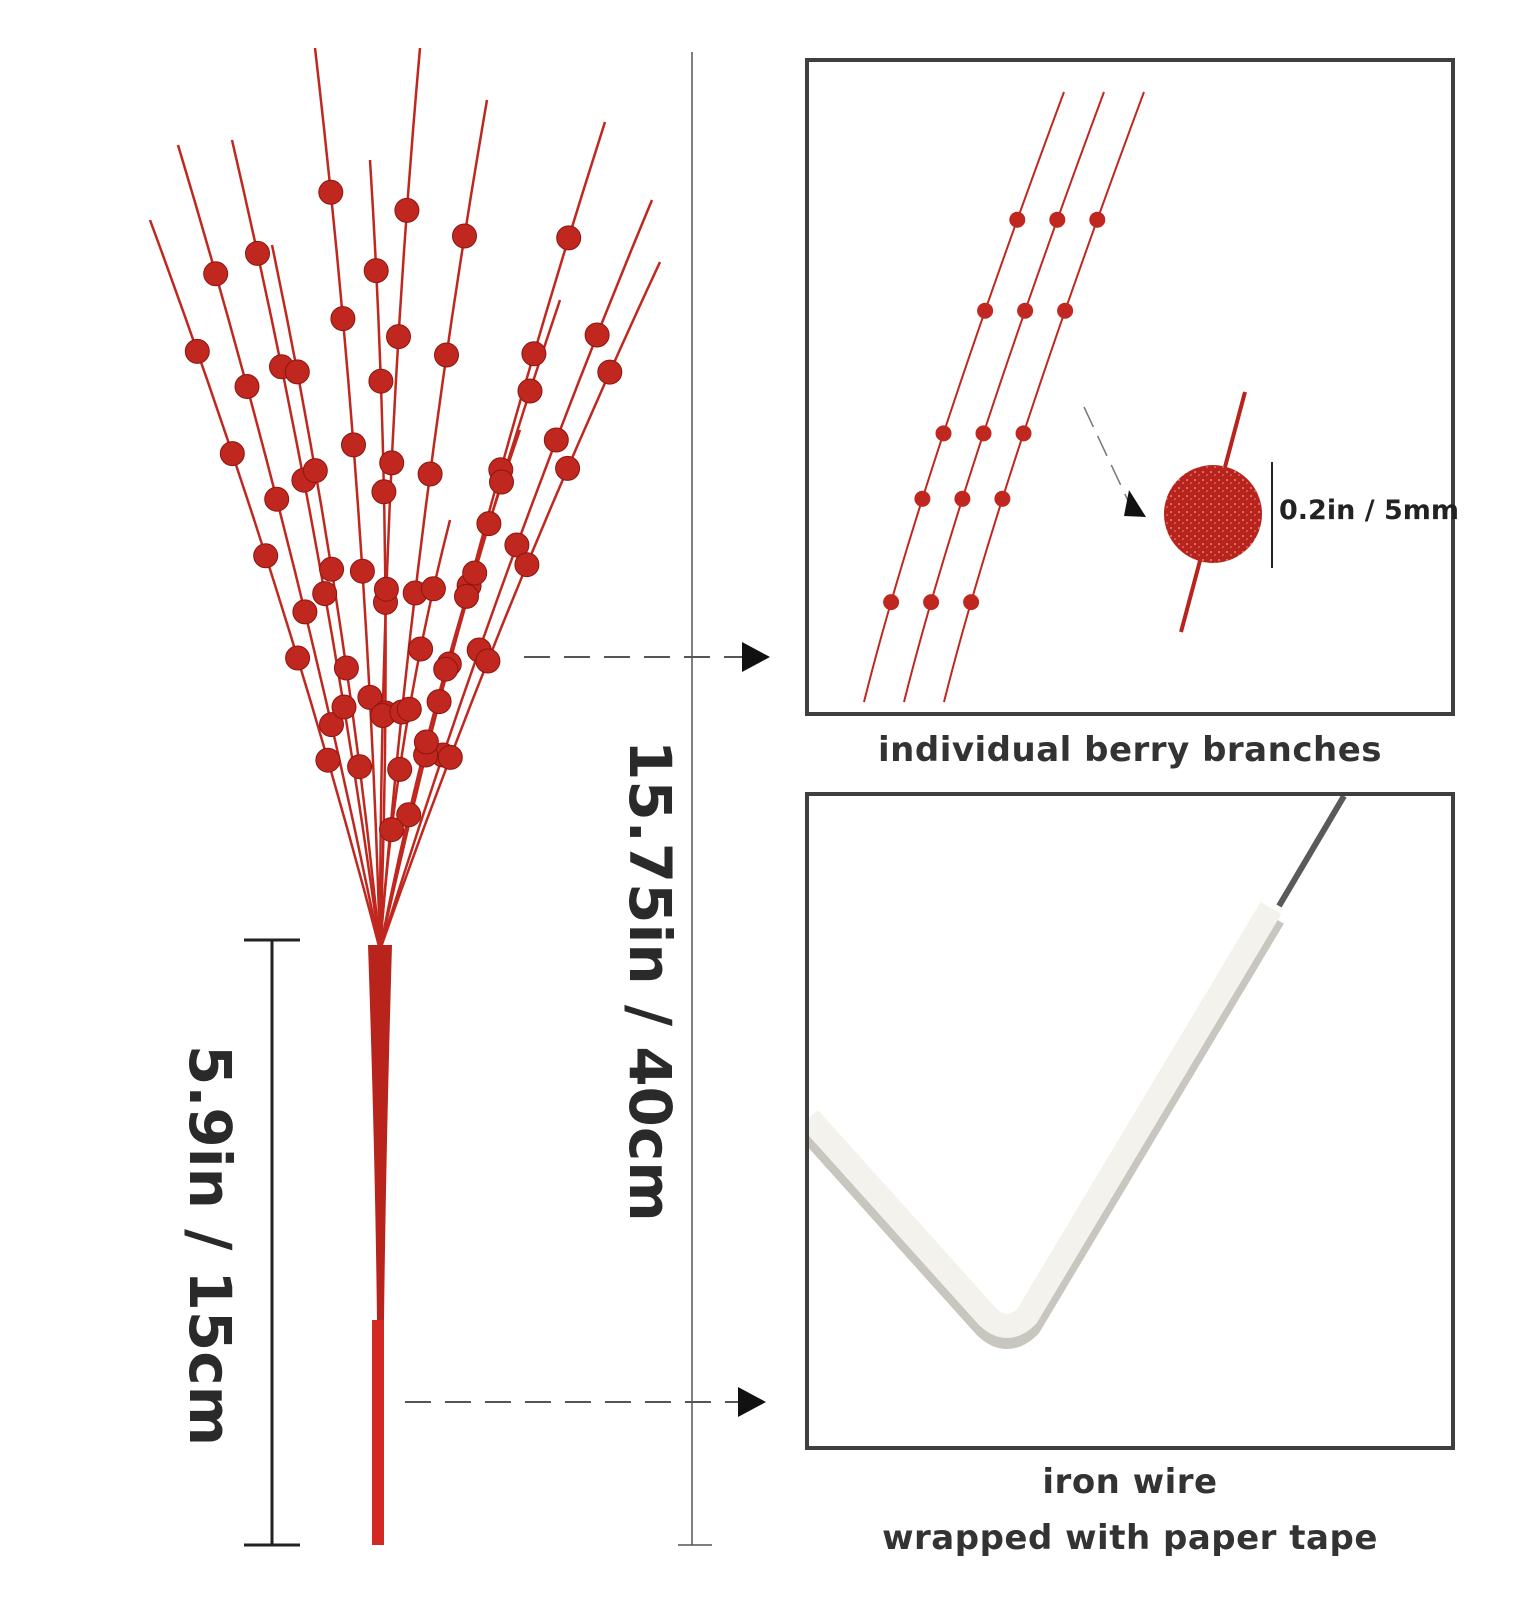  I want to click on closeup-berries, so click(994, 411).